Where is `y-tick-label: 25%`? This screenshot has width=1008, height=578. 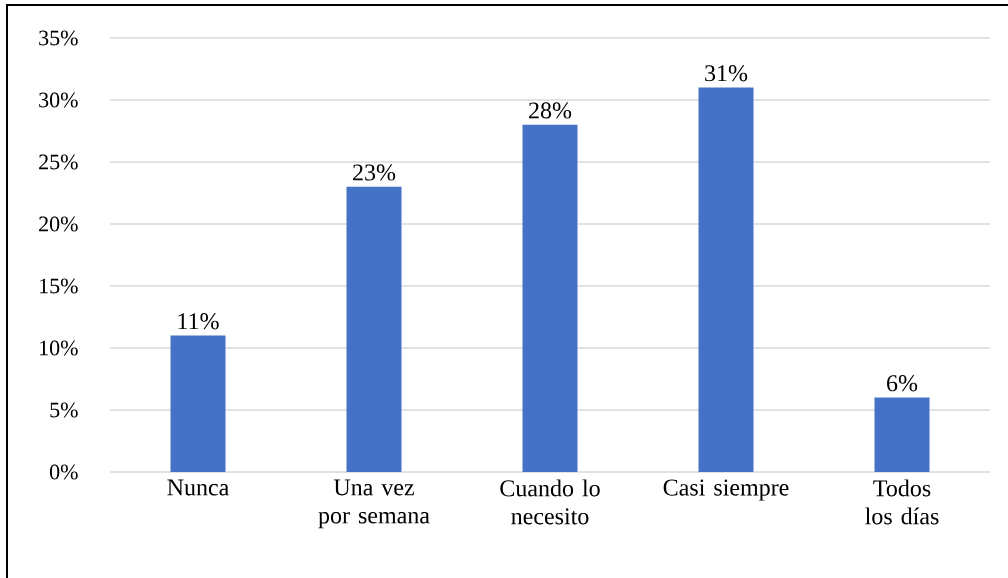 y-tick-label: 25% is located at coordinates (58, 162).